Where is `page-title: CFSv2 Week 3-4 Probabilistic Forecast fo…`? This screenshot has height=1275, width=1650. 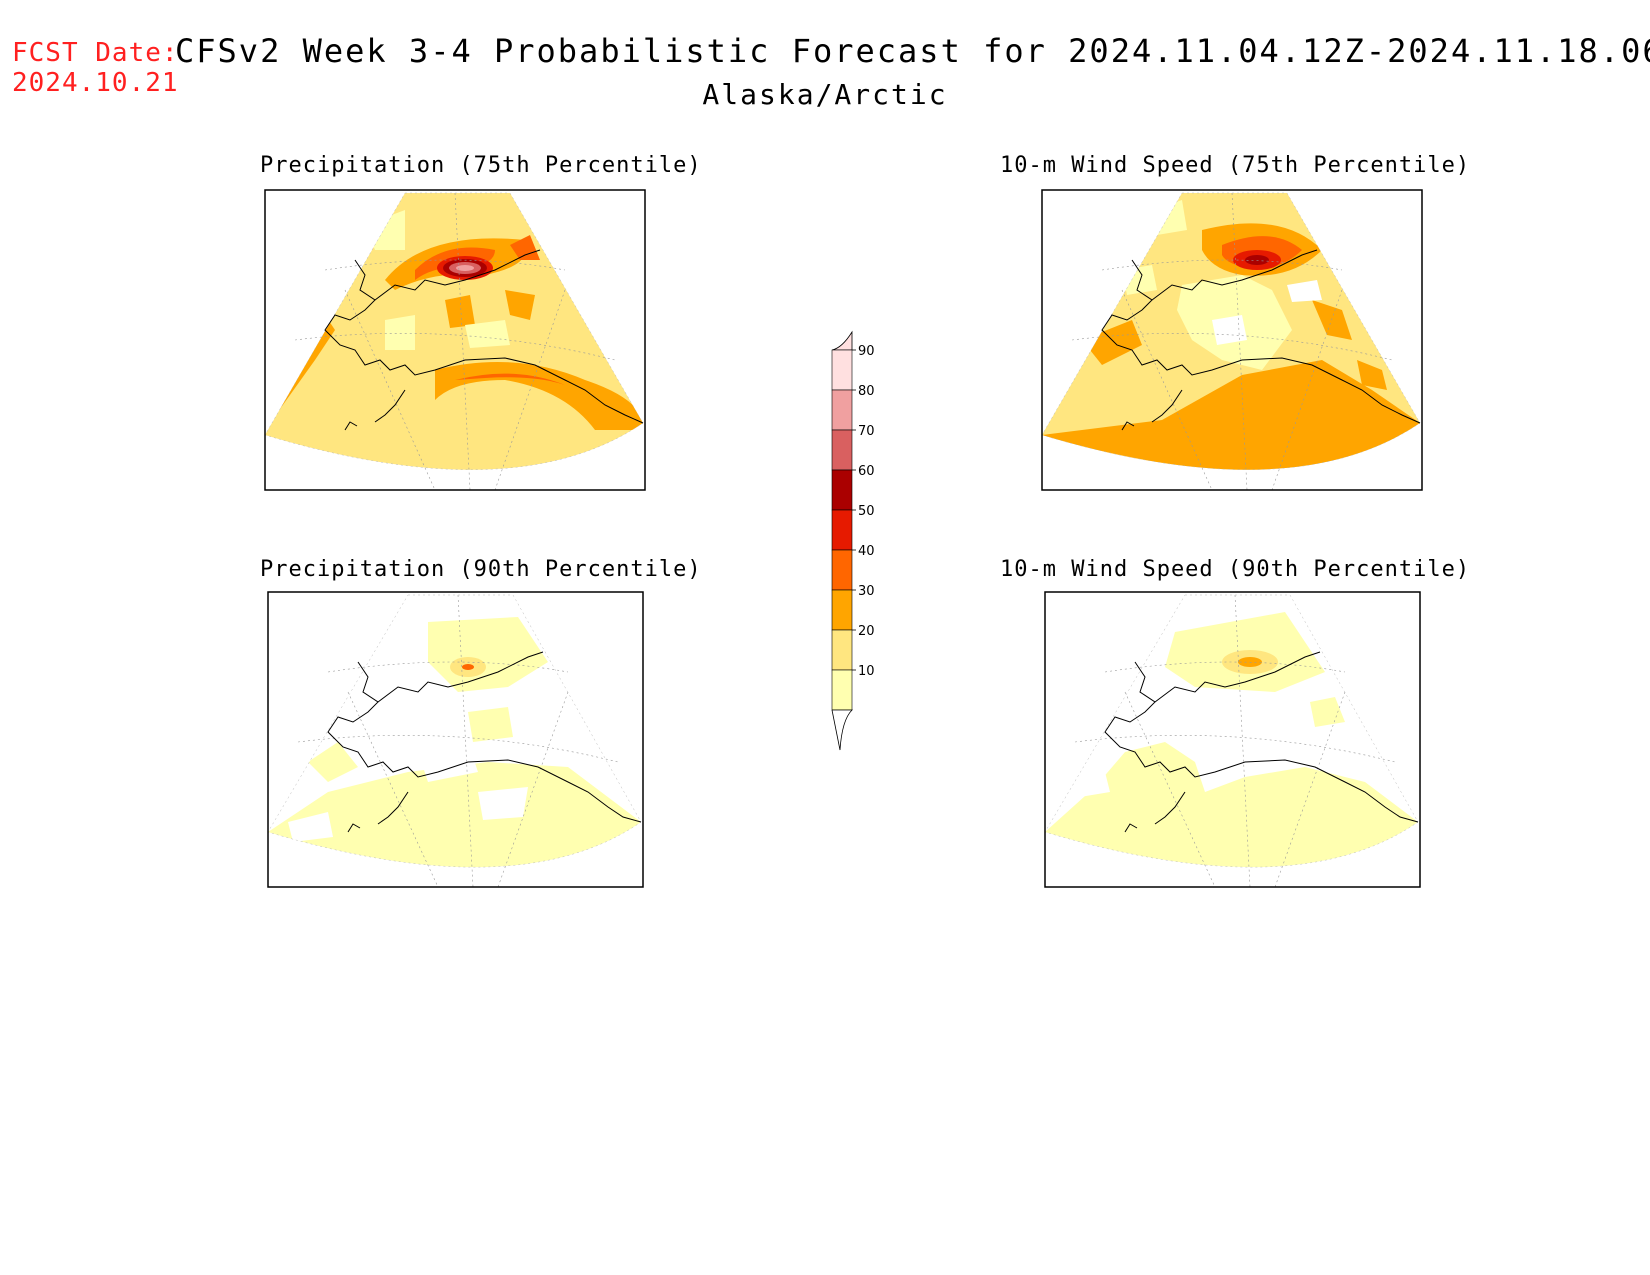
page-title: CFSv2 Week 3-4 Probabilistic Forecast fo… is located at coordinates (912, 51).